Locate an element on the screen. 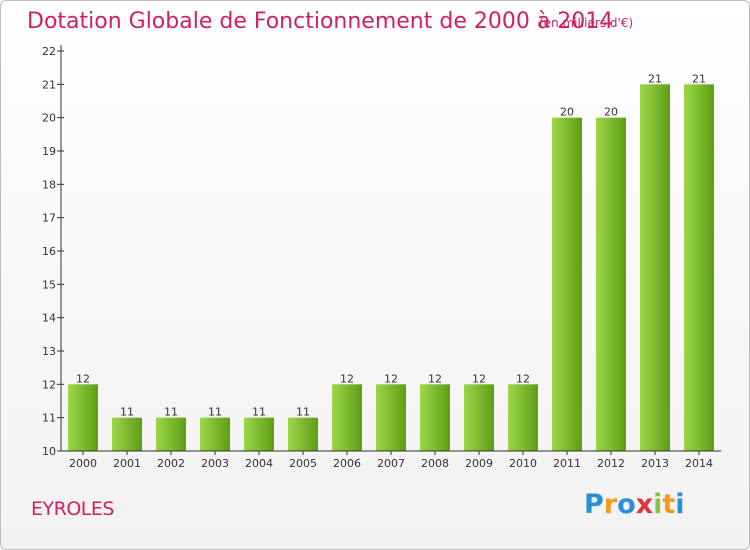 This screenshot has height=550, width=750. x-tick-label: 2009 is located at coordinates (479, 463).